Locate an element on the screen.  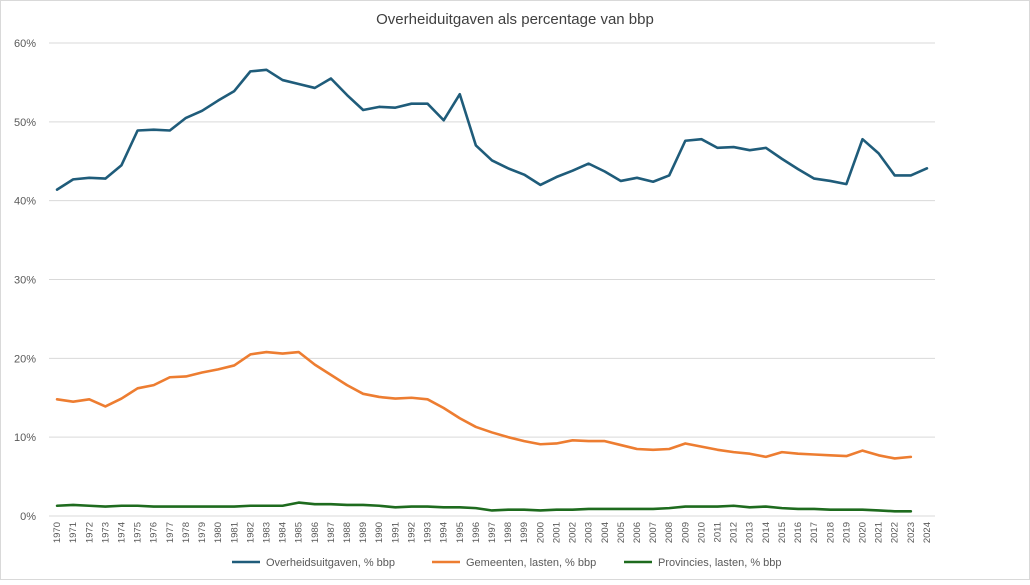
x-tick-label: 1991 is located at coordinates (395, 532).